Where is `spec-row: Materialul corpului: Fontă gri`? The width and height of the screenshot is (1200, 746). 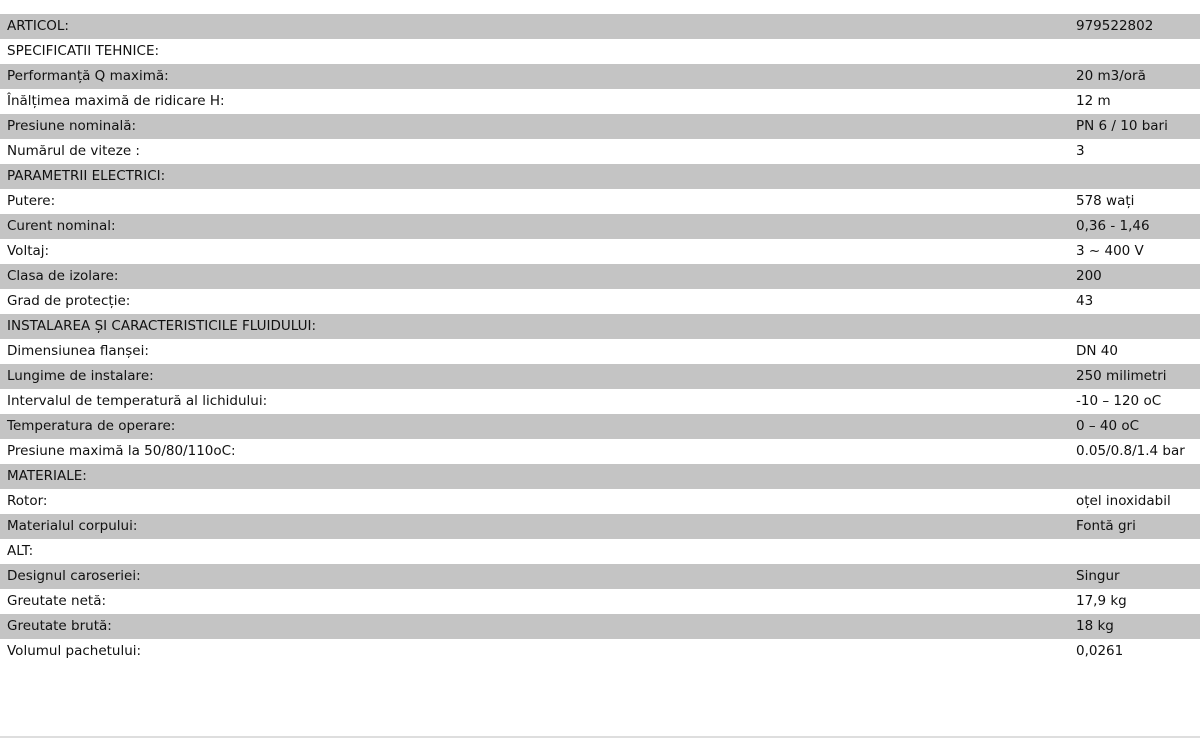 spec-row: Materialul corpului: Fontă gri is located at coordinates (600, 526).